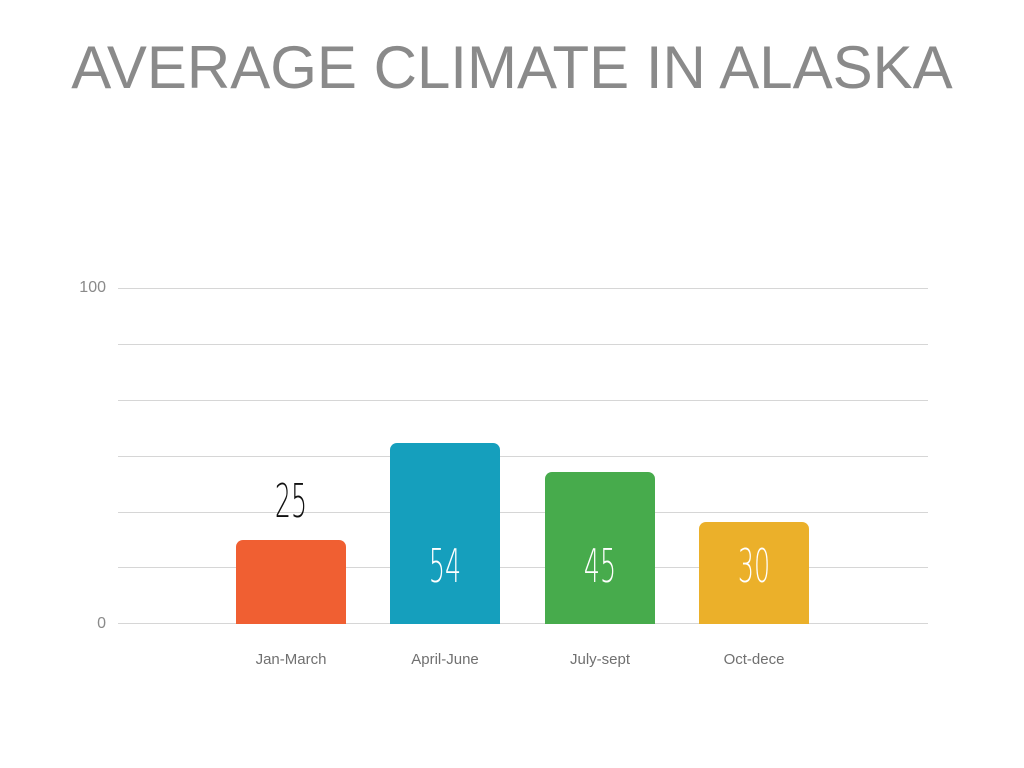  Describe the element at coordinates (291, 659) in the screenshot. I see `x-label-jan-march: Jan-March` at that location.